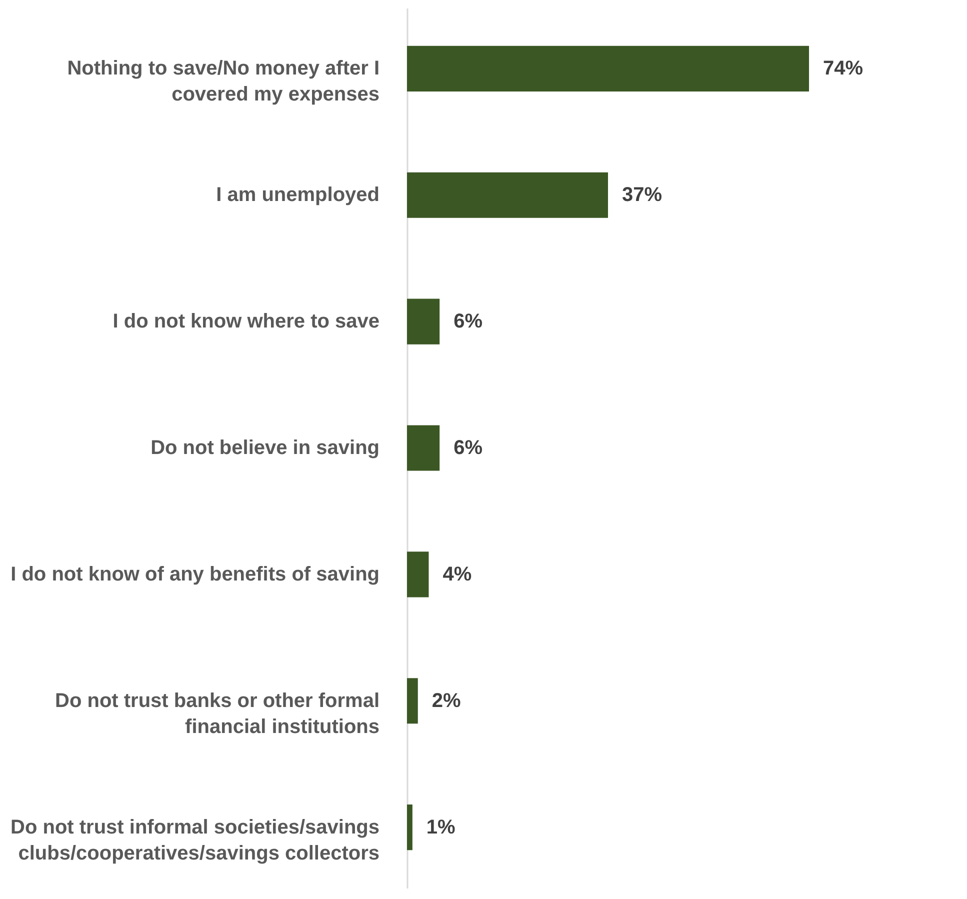 The height and width of the screenshot is (899, 967). What do you see at coordinates (457, 574) in the screenshot?
I see `data-label: 4%` at bounding box center [457, 574].